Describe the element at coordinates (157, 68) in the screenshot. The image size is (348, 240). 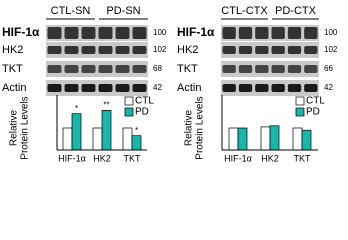
I see `mw-label: 68` at that location.